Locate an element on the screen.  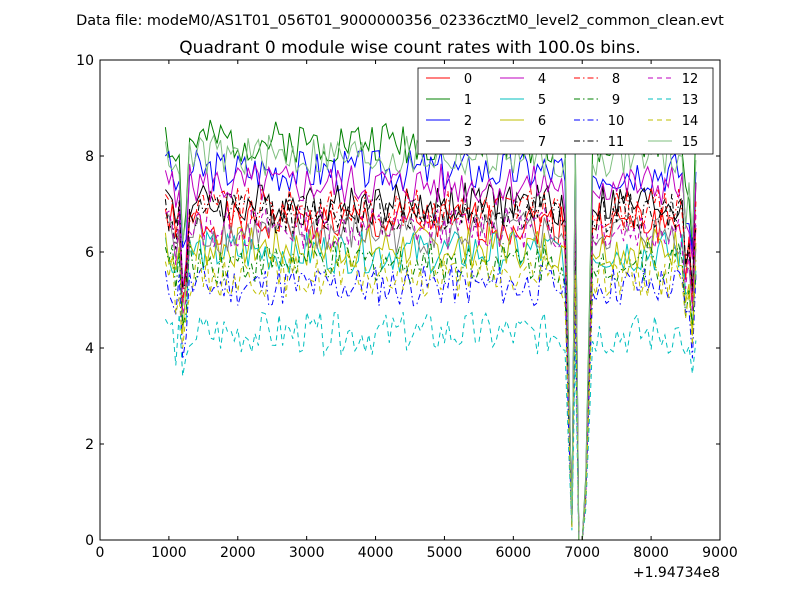
legend-label-4: 4 is located at coordinates (542, 79).